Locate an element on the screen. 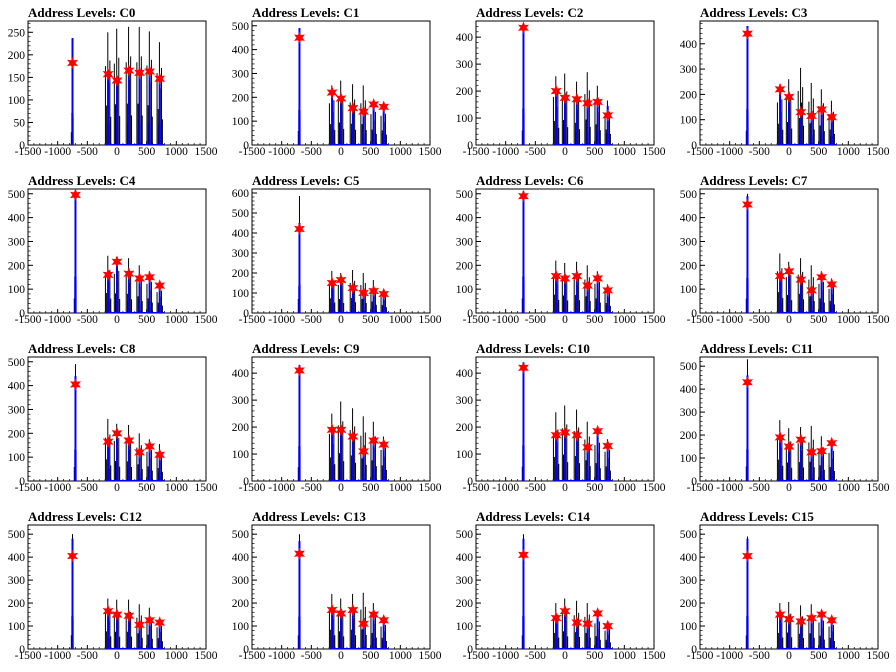 The image size is (896, 672). chart-title: Address Levels: C7 is located at coordinates (754, 180).